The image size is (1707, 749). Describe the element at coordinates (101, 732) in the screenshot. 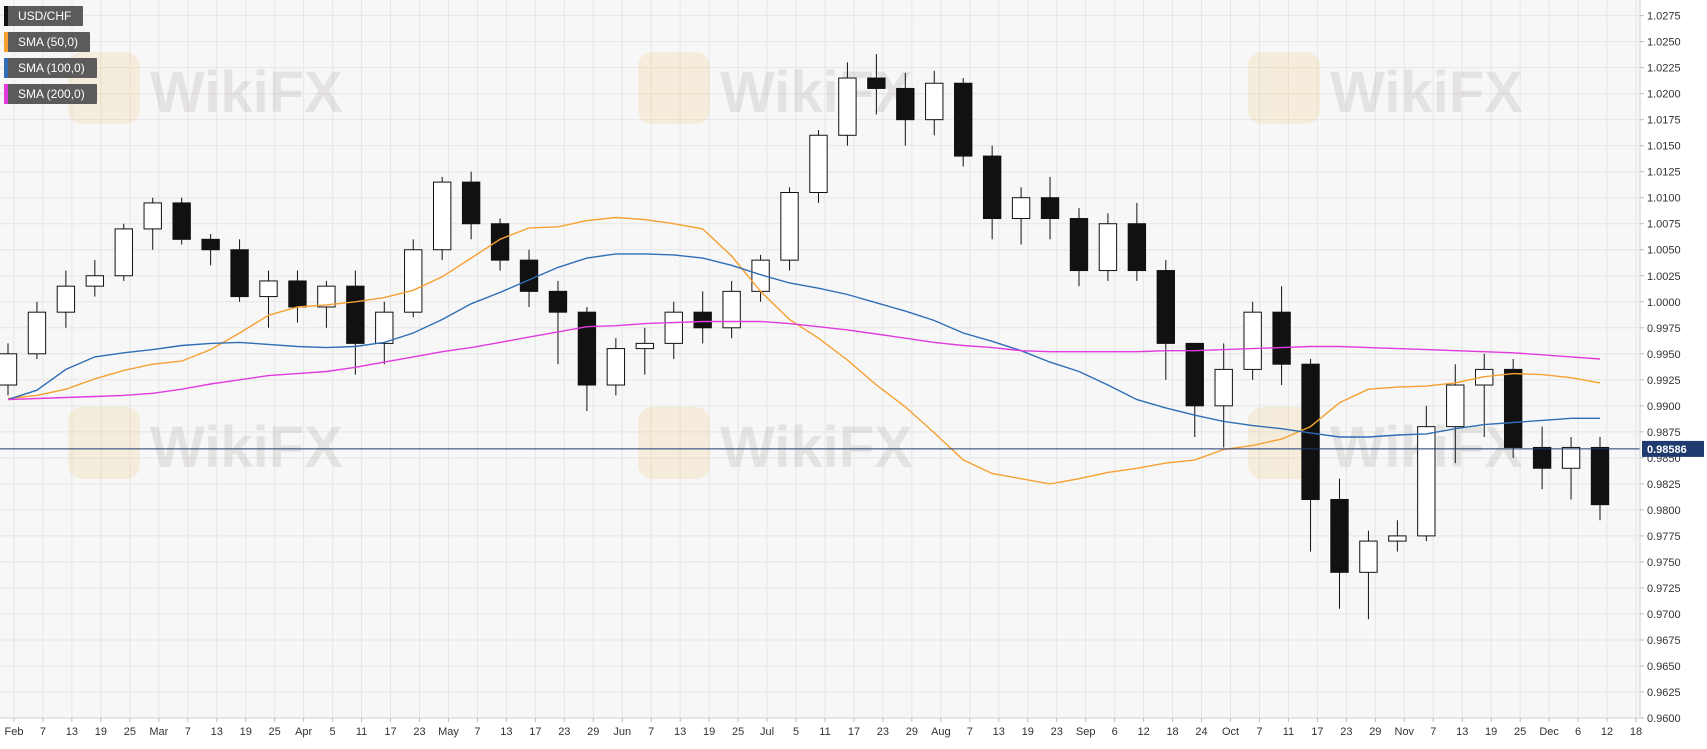

I see `time-tick-label: 19` at that location.